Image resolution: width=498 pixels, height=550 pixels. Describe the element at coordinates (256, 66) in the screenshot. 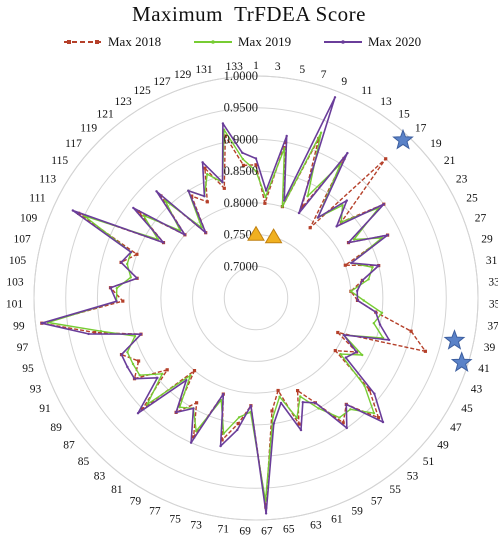

I see `category-label-0: 1` at that location.